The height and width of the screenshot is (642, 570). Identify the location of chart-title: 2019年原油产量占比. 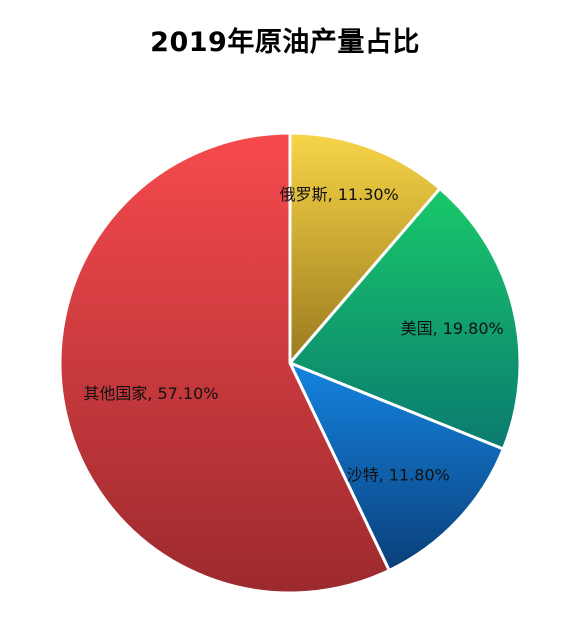
(285, 42).